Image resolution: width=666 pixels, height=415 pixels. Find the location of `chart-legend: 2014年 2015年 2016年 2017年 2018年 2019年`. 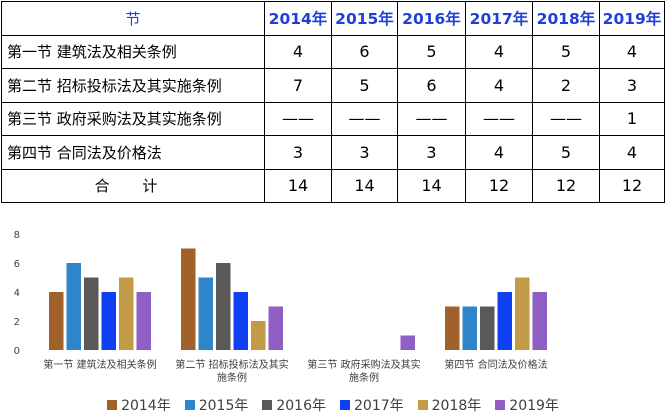

chart-legend: 2014年 2015年 2016年 2017年 2018年 2019年 is located at coordinates (333, 405).